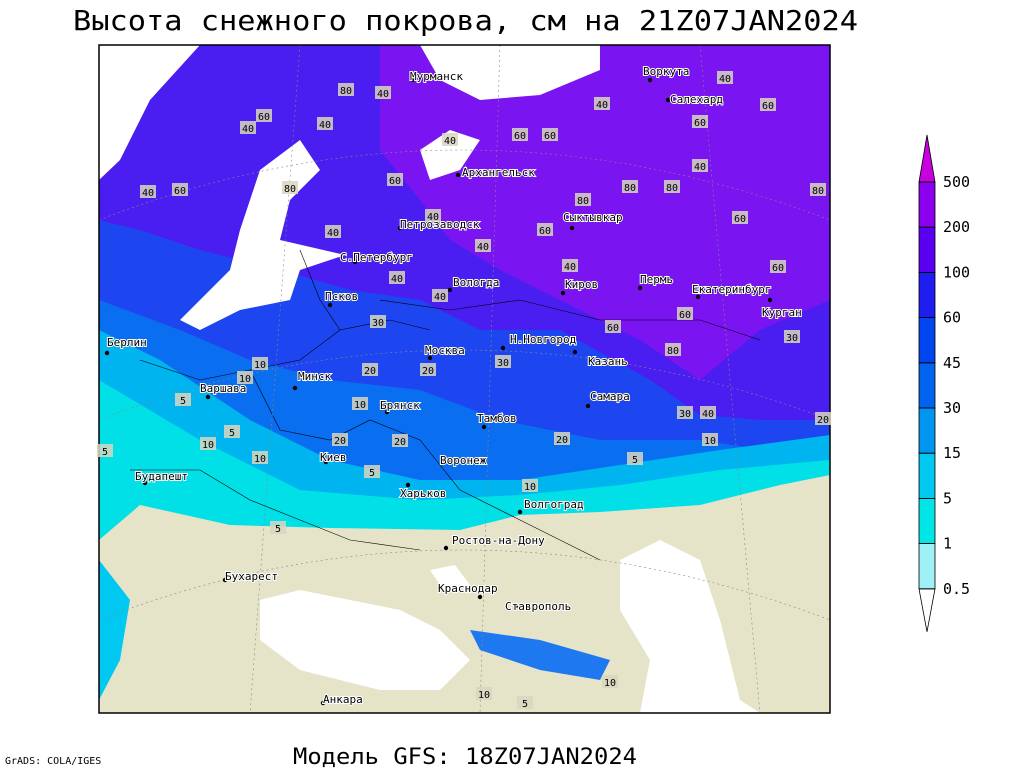 This screenshot has height=768, width=1024. I want to click on credit: GrADS: COLA/IGES, so click(53, 761).